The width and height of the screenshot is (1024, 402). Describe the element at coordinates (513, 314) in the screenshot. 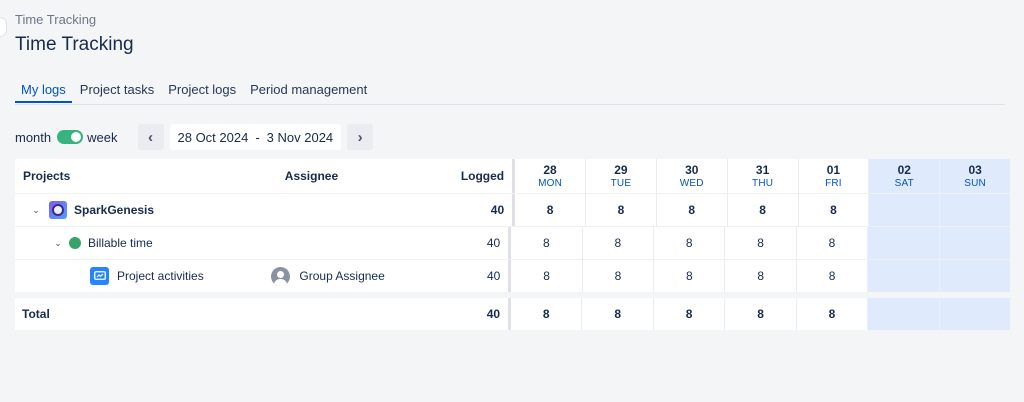

I see `total-row: Total 40 8 8 8 8 8` at that location.